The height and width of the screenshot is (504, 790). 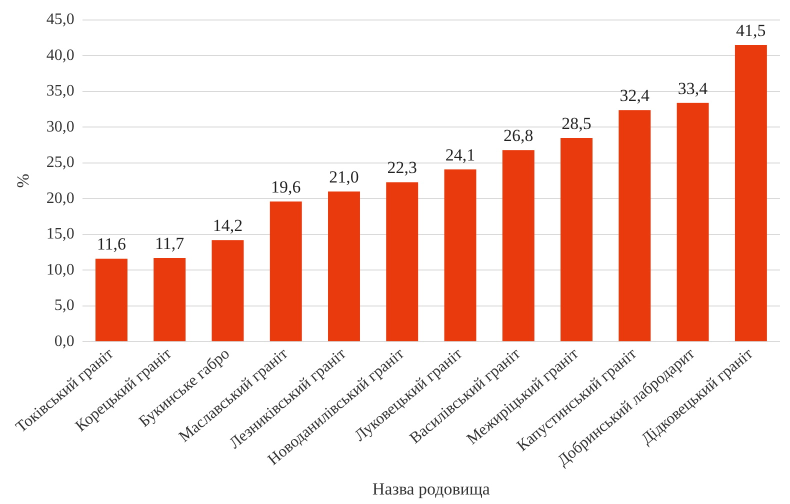 I want to click on y-axis-title: %, so click(x=23, y=181).